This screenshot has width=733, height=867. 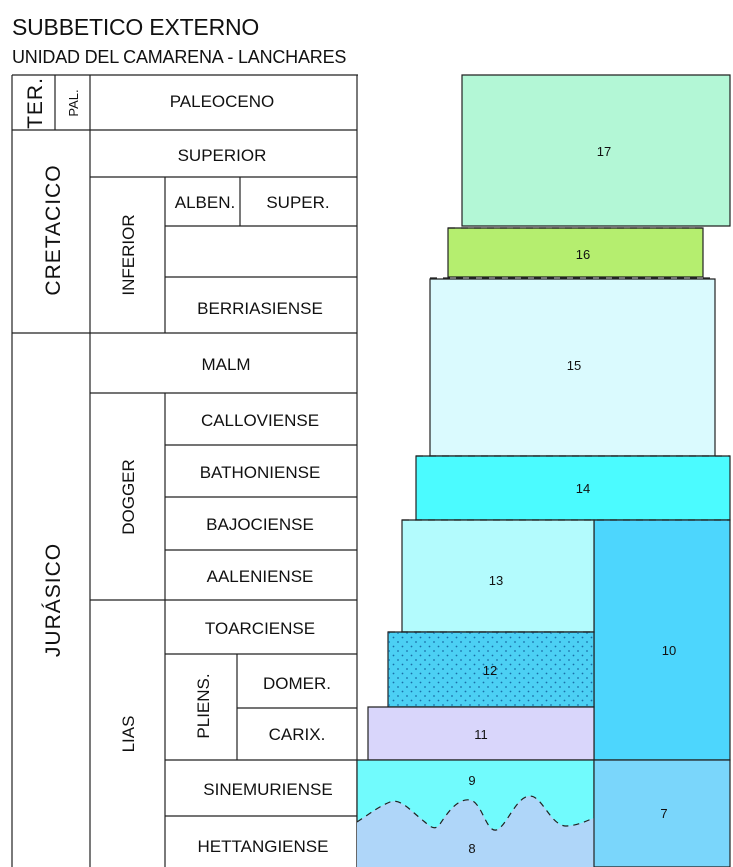 I want to click on unit-17-block, so click(x=596, y=150).